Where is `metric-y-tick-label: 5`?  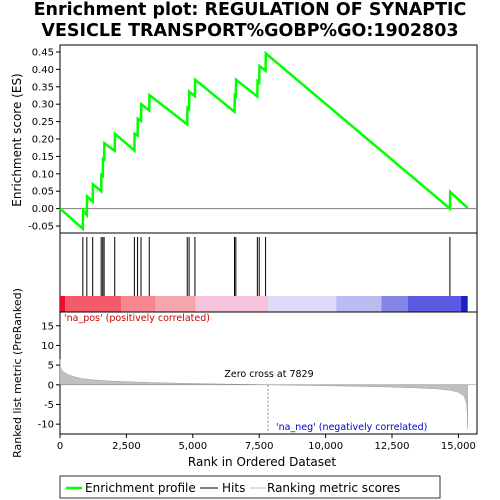
metric-y-tick-label: 5 is located at coordinates (51, 366).